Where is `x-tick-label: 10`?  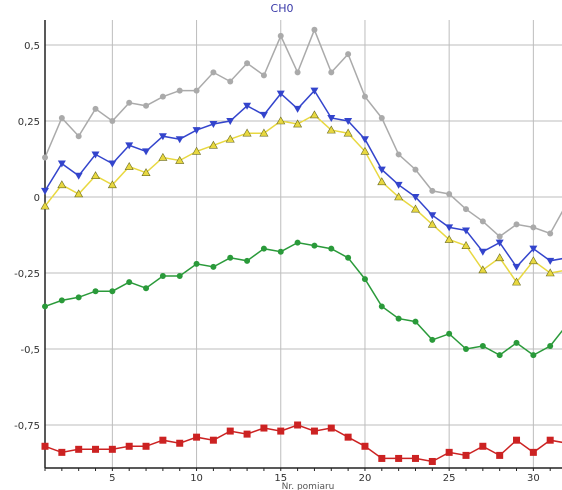 x-tick-label: 10 is located at coordinates (196, 478).